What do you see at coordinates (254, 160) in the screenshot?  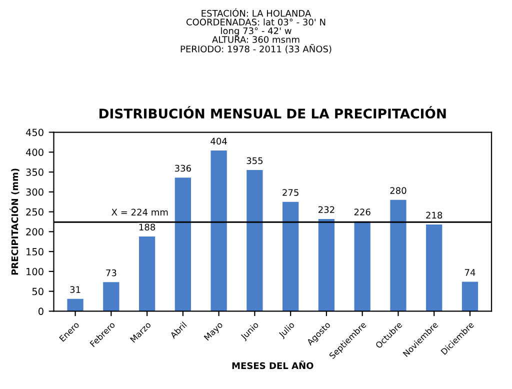 I see `data-label: 355` at bounding box center [254, 160].